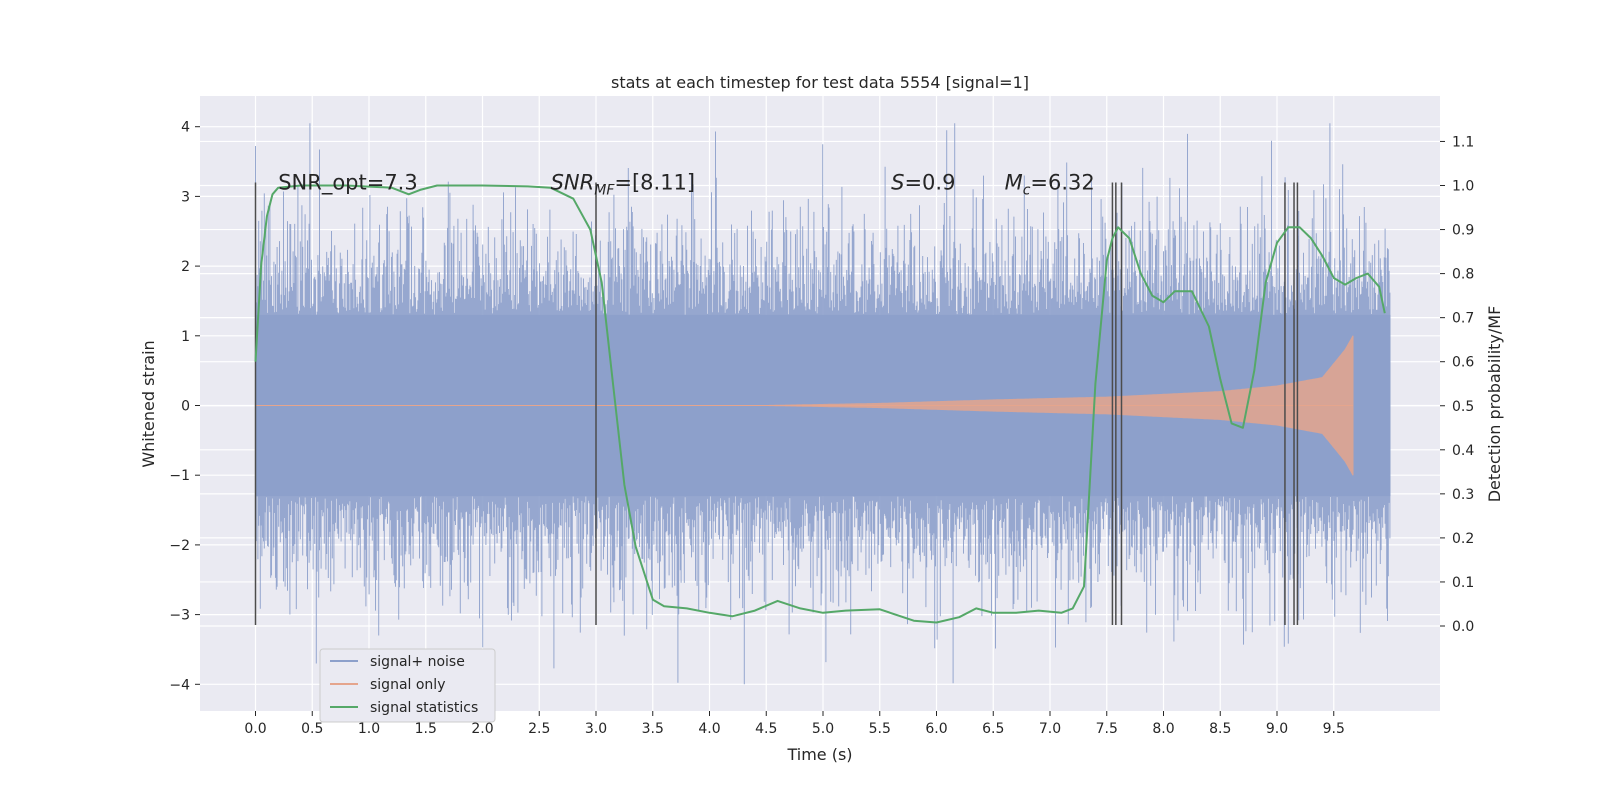 The width and height of the screenshot is (1600, 800). Describe the element at coordinates (1107, 729) in the screenshot. I see `x-tick-label: 7.5` at that location.